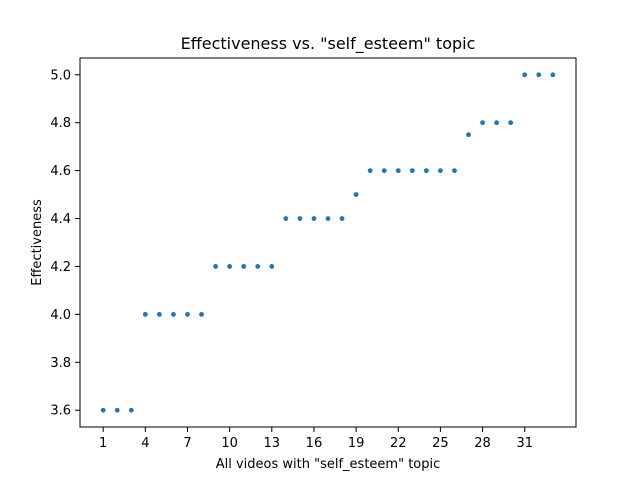 The width and height of the screenshot is (640, 480). I want to click on x-tick-label: 7, so click(187, 443).